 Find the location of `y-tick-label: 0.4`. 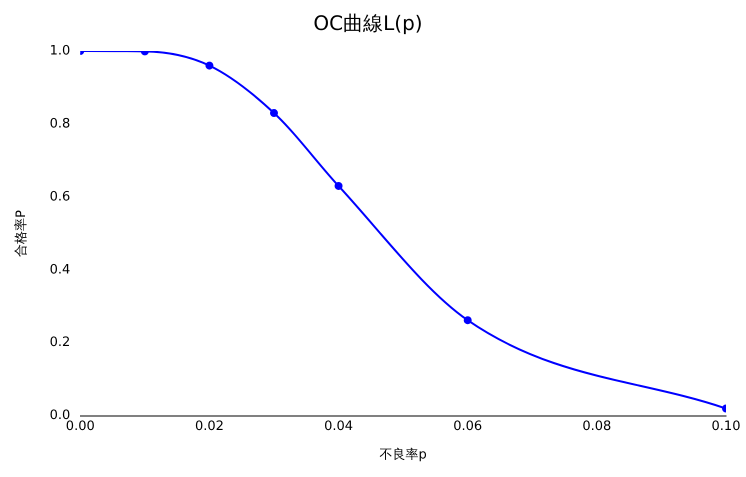

y-tick-label: 0.4 is located at coordinates (60, 270).